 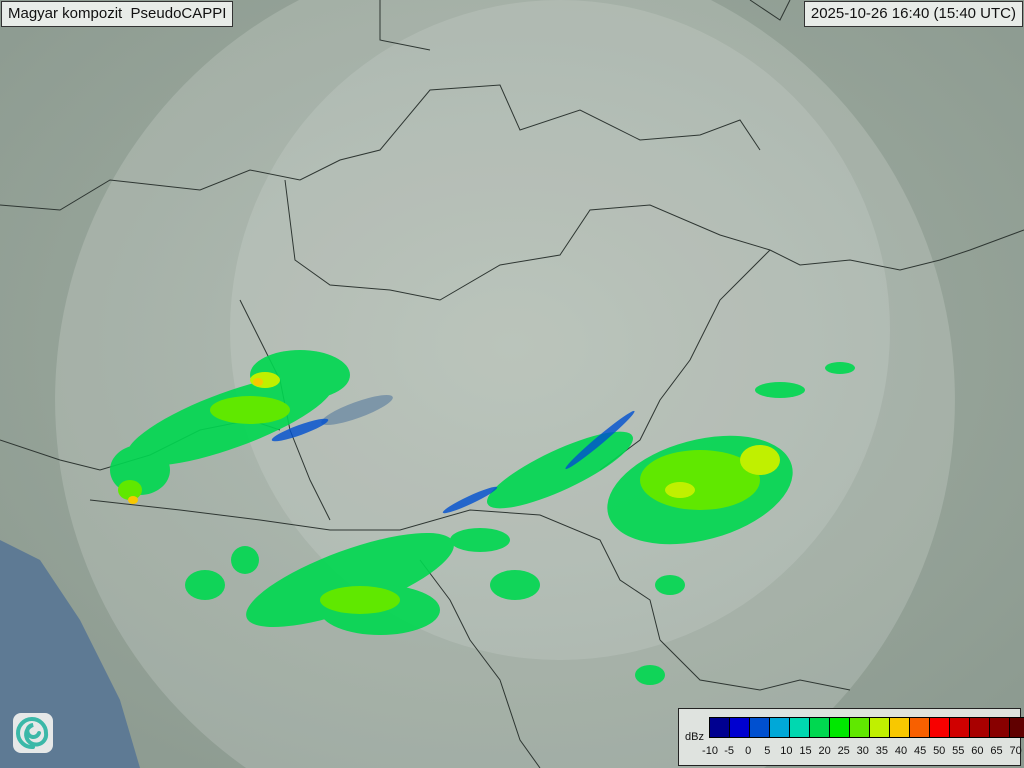 I want to click on legend-tick-label: 30, so click(x=862, y=751).